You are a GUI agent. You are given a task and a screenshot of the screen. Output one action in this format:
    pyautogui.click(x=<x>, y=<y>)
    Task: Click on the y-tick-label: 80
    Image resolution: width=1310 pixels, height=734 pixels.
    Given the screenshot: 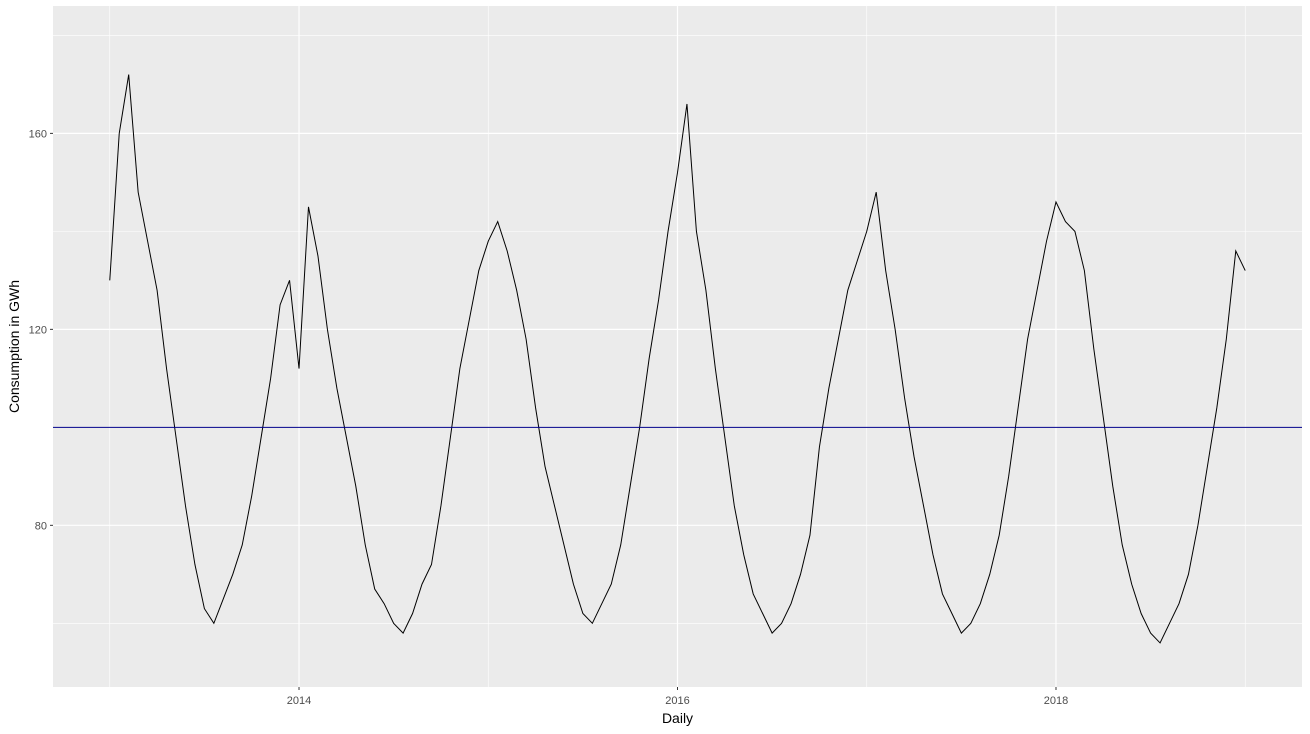 What is the action you would take?
    pyautogui.click(x=41, y=526)
    